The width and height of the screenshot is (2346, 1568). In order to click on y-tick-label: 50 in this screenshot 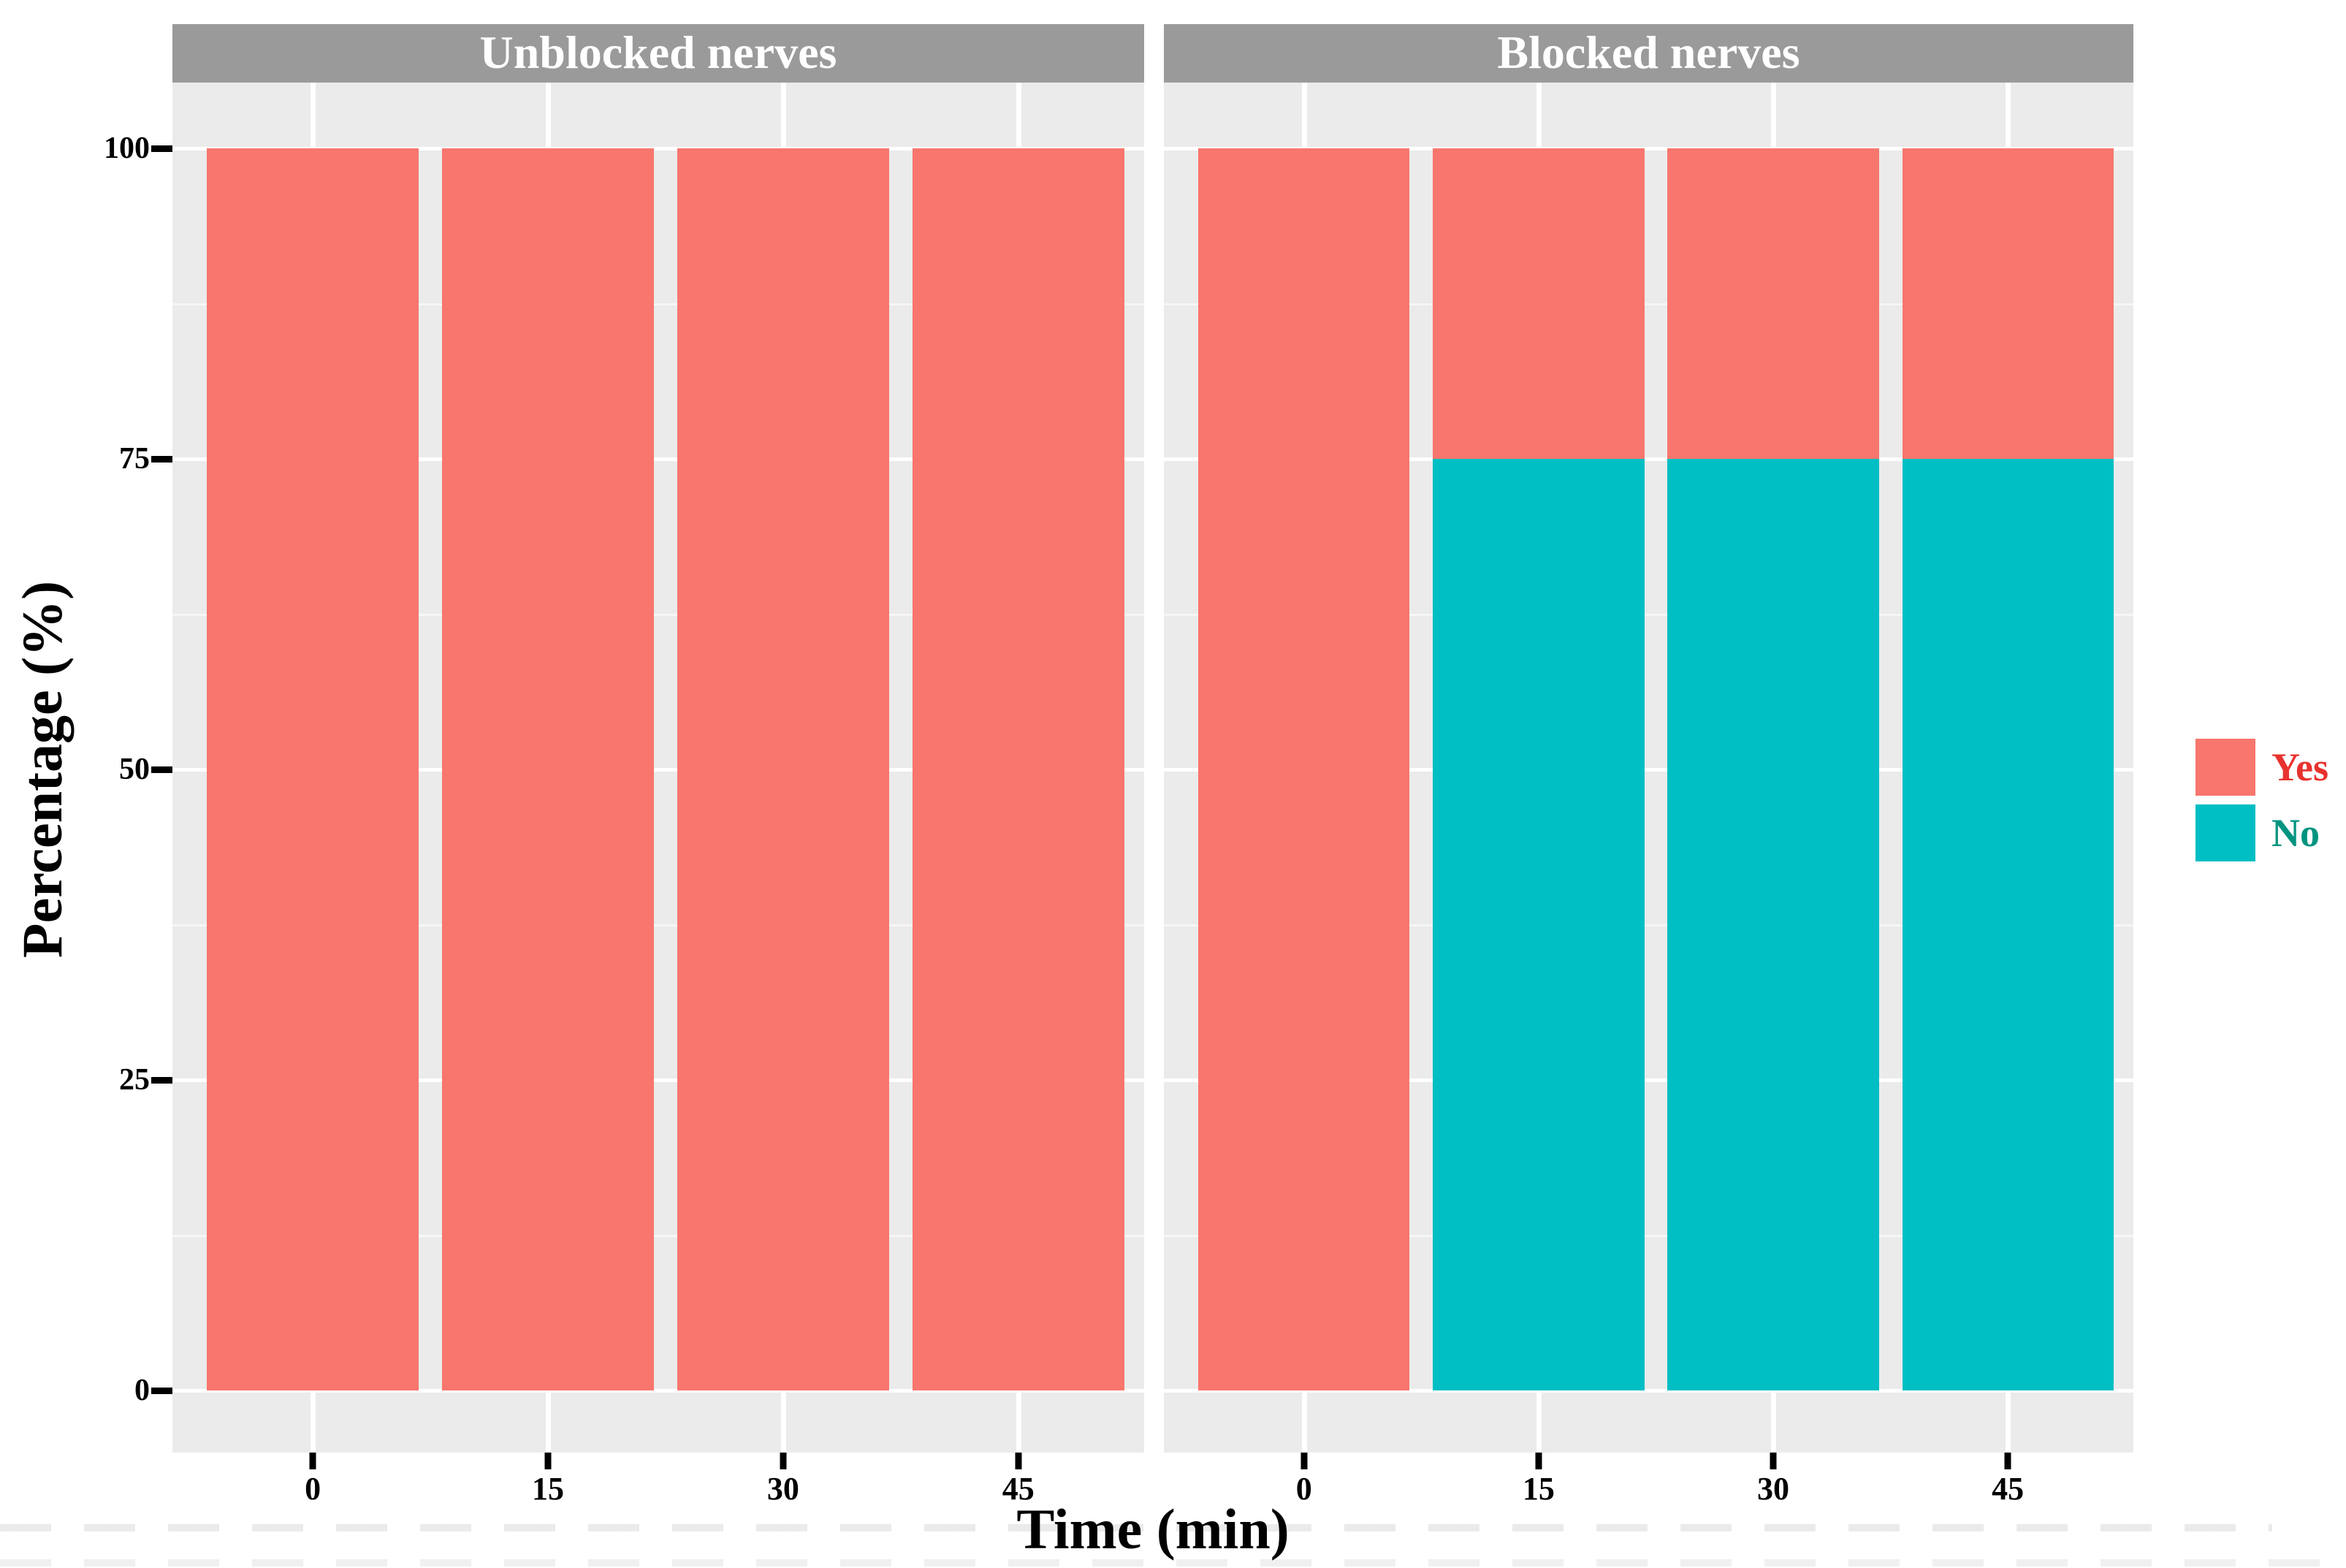, I will do `click(134, 769)`.